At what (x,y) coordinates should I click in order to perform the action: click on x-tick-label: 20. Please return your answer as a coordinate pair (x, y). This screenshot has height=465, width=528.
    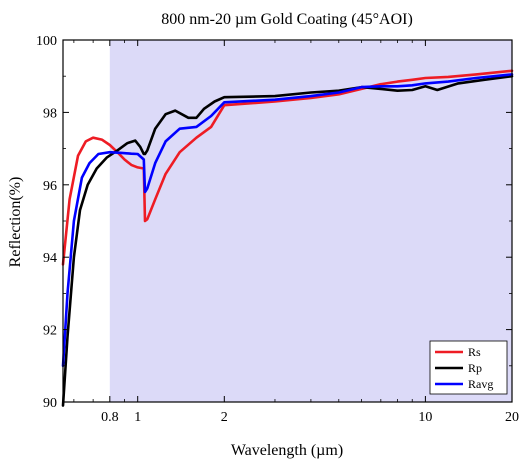
    Looking at the image, I should click on (512, 417).